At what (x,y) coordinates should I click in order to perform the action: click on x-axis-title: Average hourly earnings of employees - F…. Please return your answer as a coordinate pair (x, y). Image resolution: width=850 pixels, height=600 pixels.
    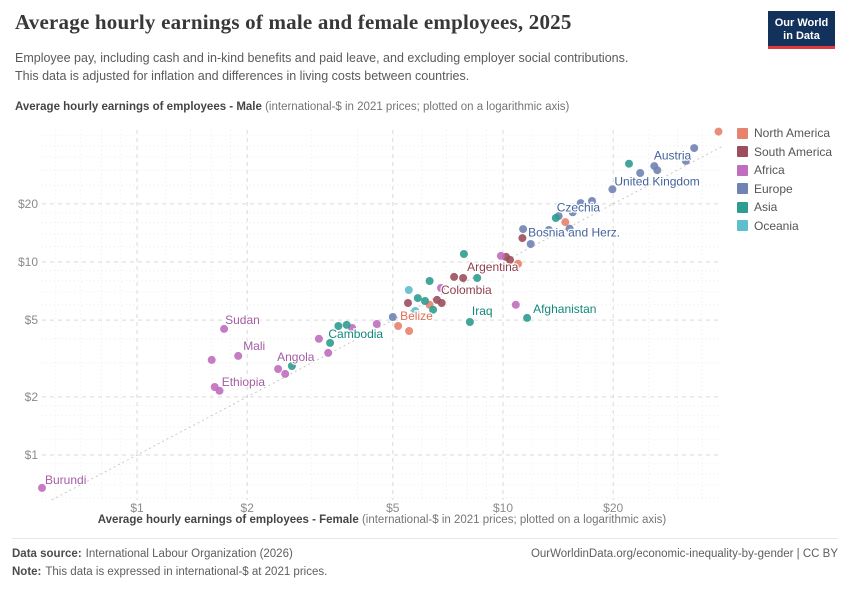
    Looking at the image, I should click on (382, 520).